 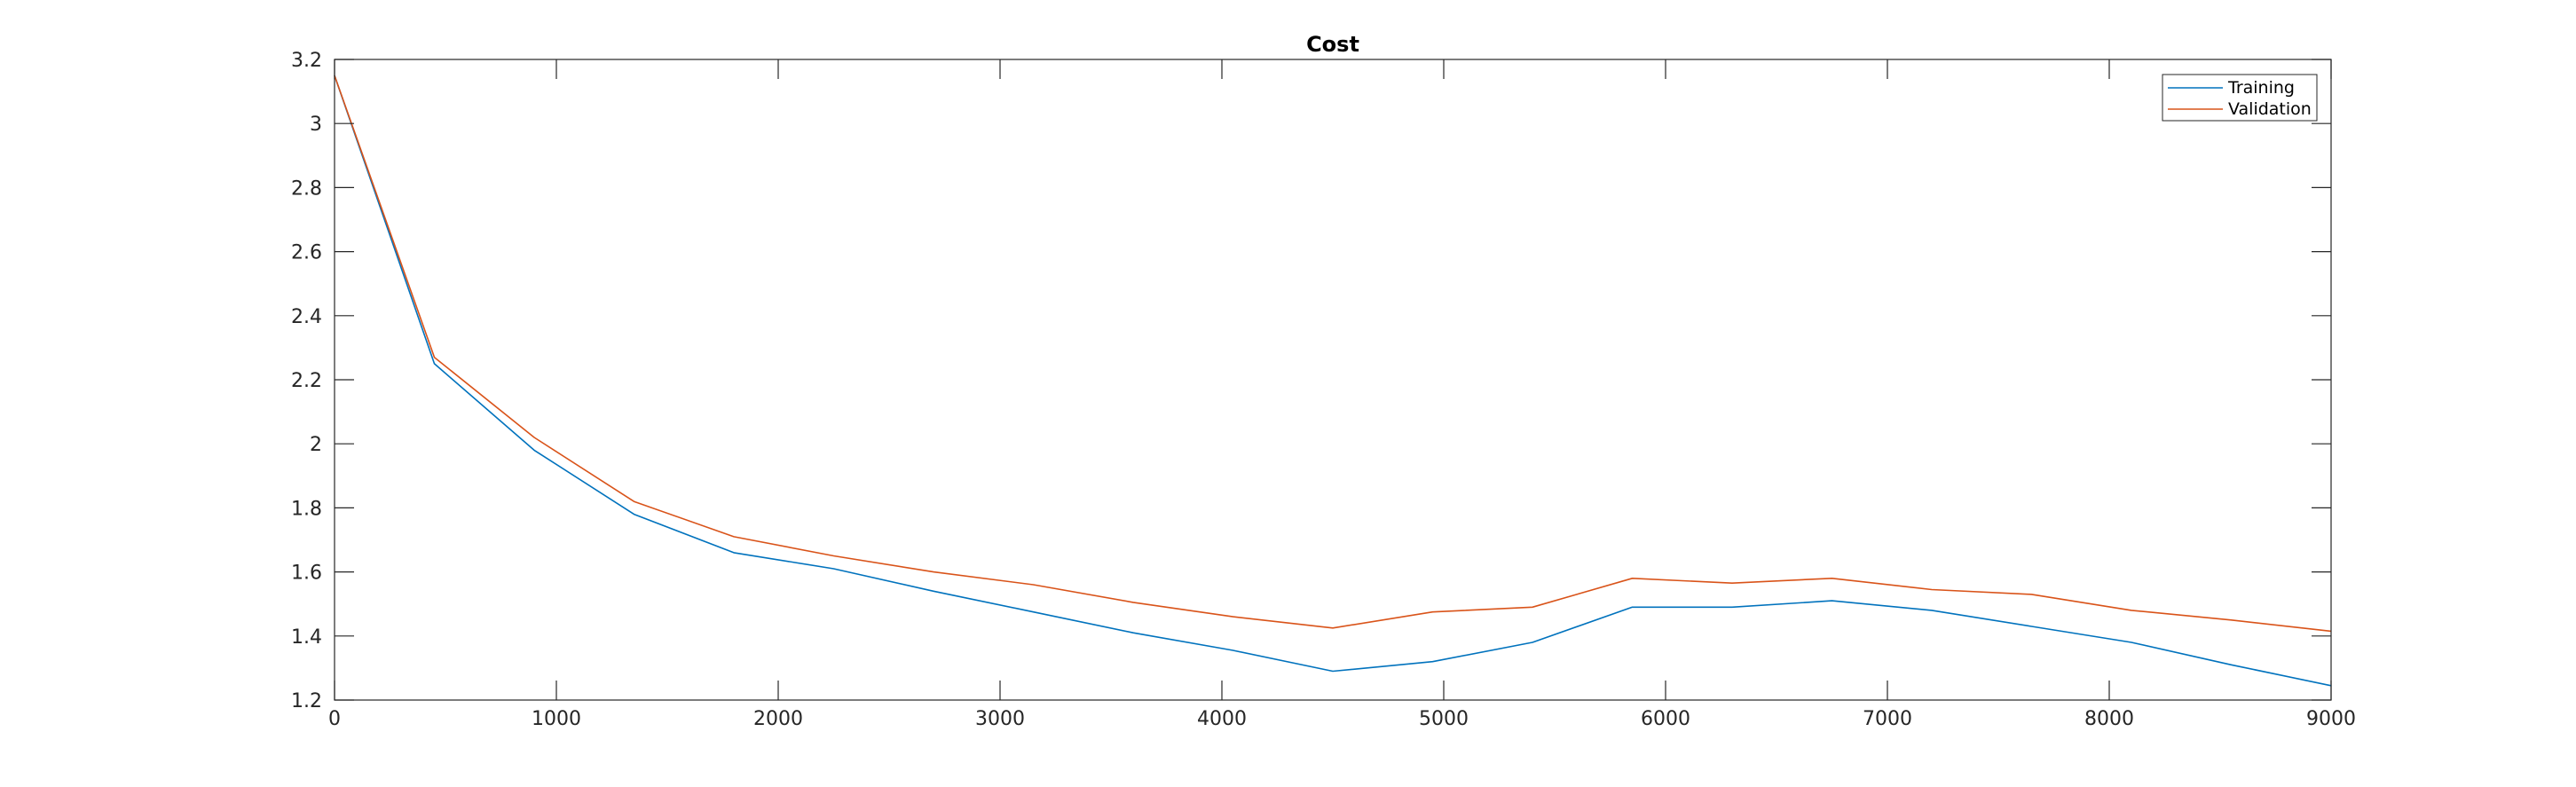 What do you see at coordinates (2261, 88) in the screenshot?
I see `legend-label-training: Training` at bounding box center [2261, 88].